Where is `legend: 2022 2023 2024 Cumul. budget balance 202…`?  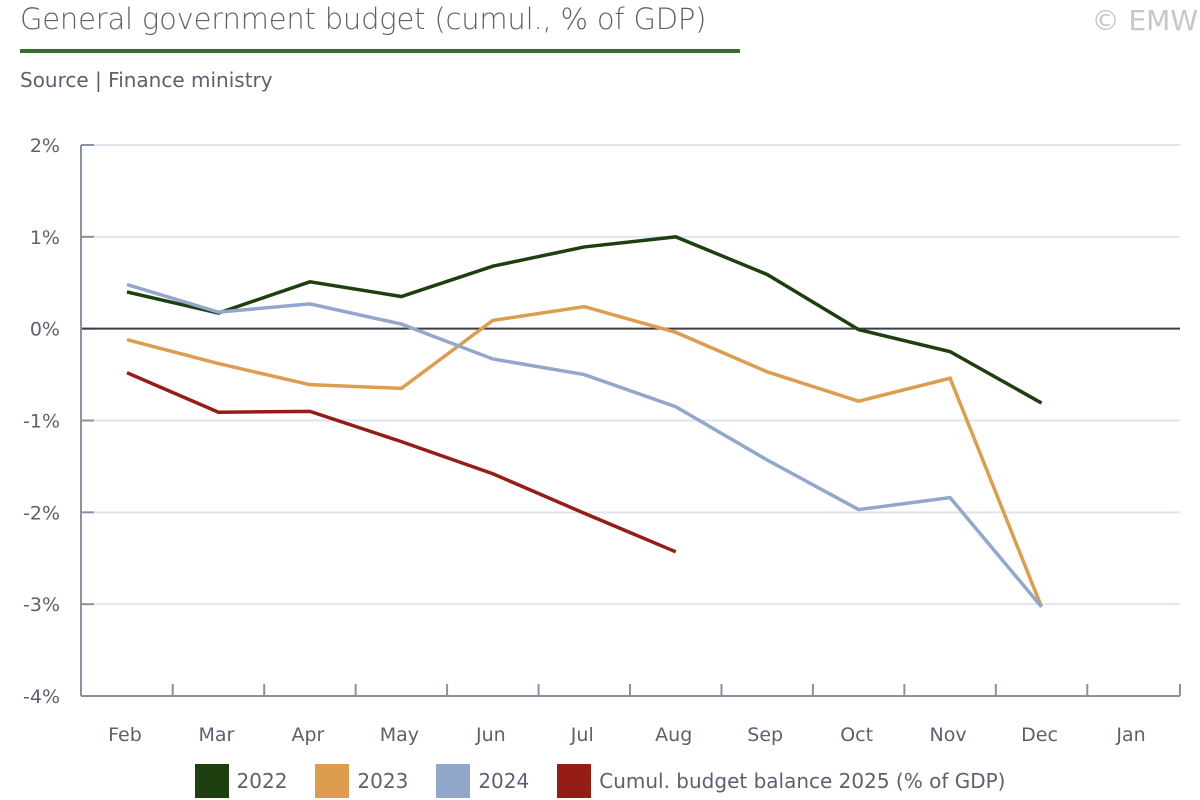 legend: 2022 2023 2024 Cumul. budget balance 202… is located at coordinates (600, 781).